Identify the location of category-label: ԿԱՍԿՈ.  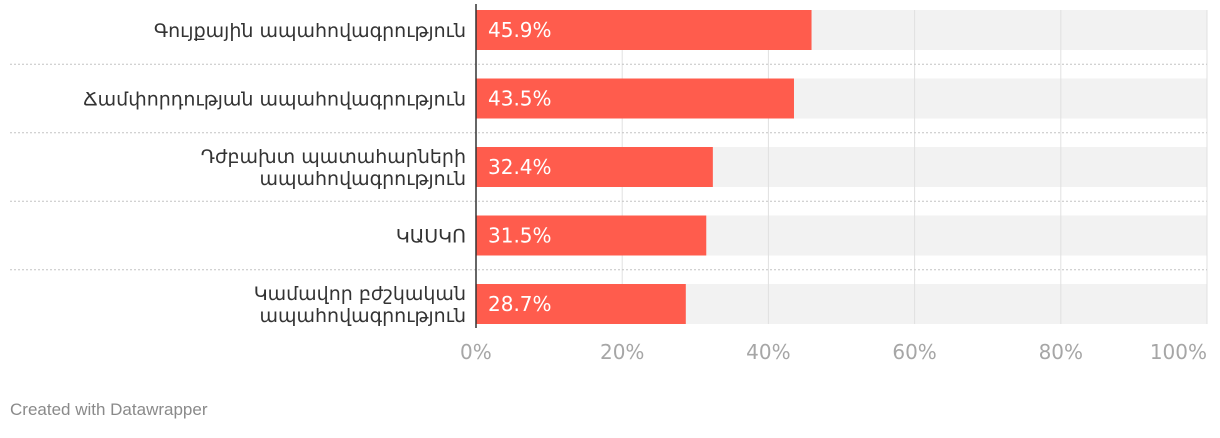
(431, 237).